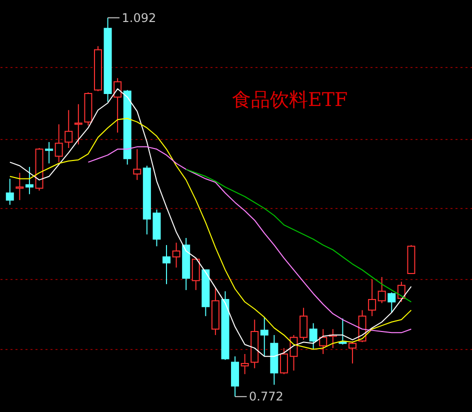  I want to click on annotation: 0.772, so click(266, 397).